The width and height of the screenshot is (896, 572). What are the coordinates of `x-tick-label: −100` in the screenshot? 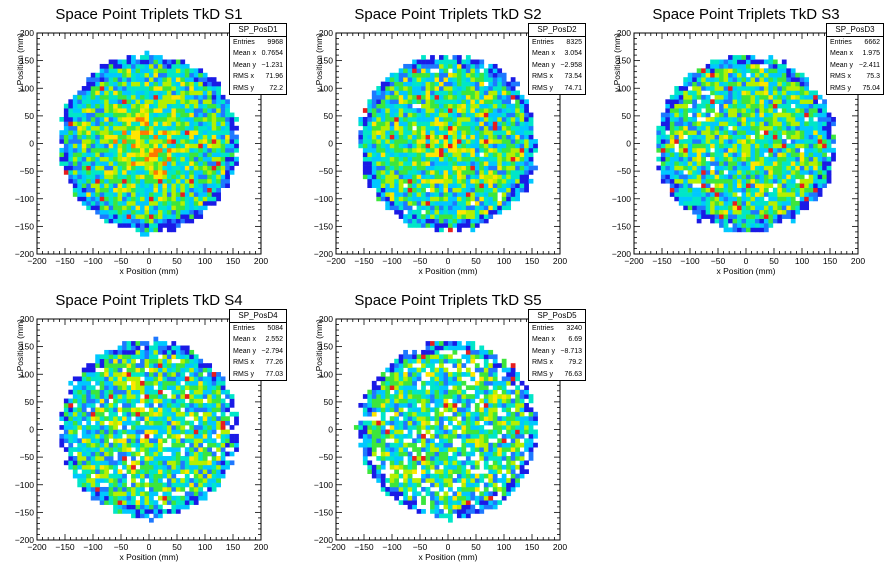 It's located at (391, 261).